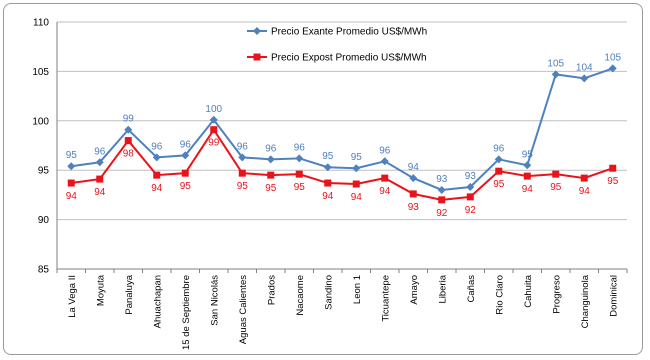 This screenshot has width=650, height=360. I want to click on y-tick-label: 95, so click(44, 171).